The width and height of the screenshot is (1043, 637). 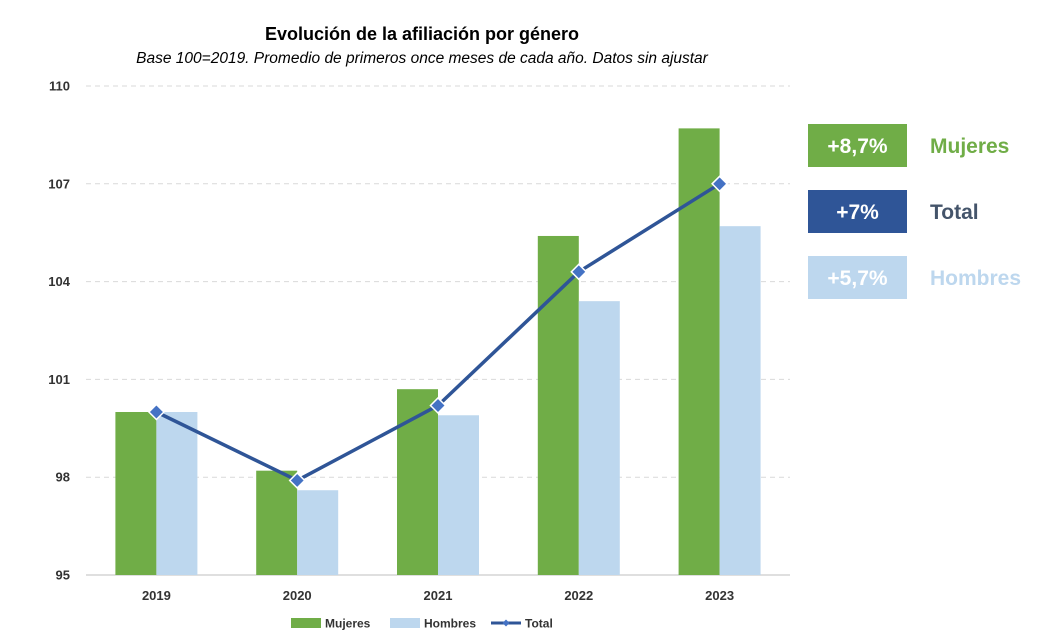 What do you see at coordinates (59, 379) in the screenshot?
I see `y-tick-label: 101` at bounding box center [59, 379].